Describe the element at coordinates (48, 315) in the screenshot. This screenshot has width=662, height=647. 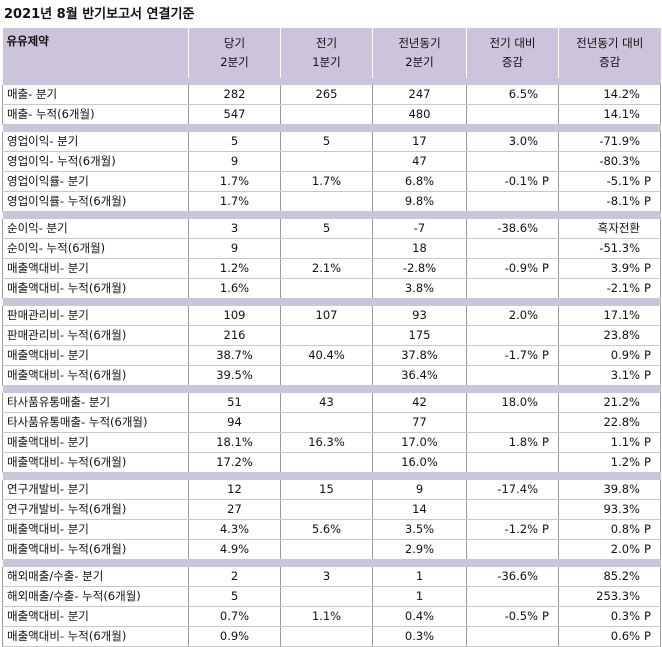
I see `row-label-value: 판매관리비- 분기` at that location.